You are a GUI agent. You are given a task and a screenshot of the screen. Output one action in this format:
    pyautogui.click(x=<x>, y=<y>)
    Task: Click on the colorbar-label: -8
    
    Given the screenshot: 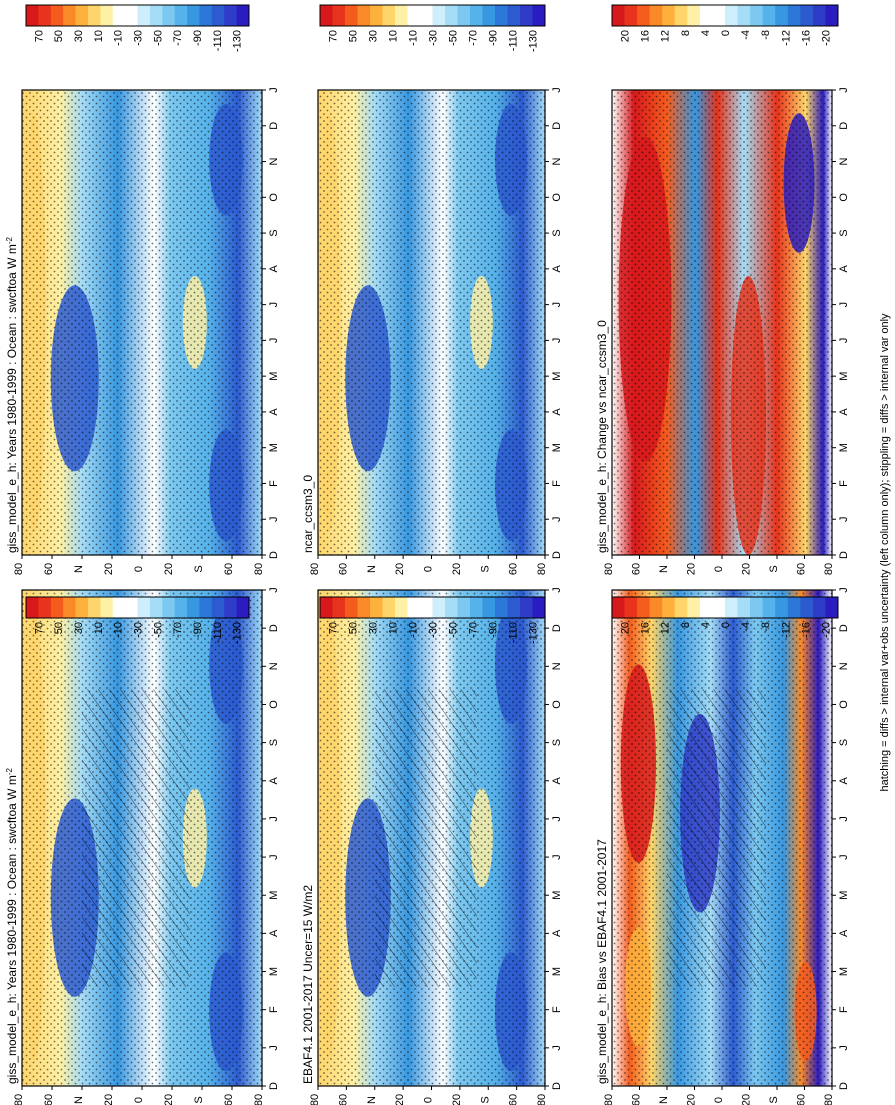 What is the action you would take?
    pyautogui.click(x=766, y=35)
    